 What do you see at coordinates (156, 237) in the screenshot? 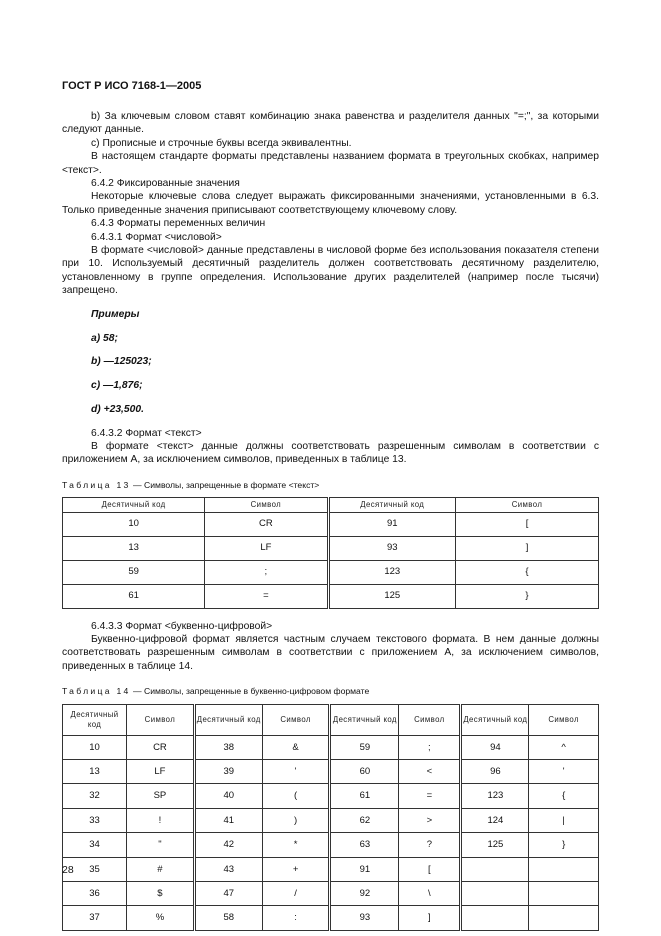
I see `paragraph: 6.4.3.1 Формат <числовой>` at bounding box center [156, 237].